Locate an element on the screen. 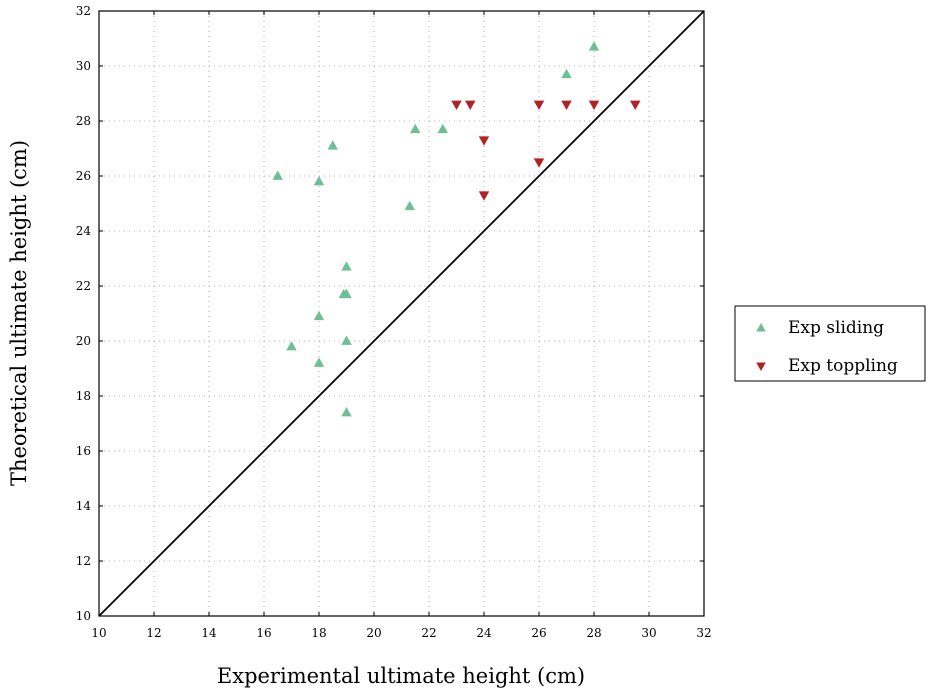 The image size is (928, 693). x-tick-label: 32 is located at coordinates (703, 633).